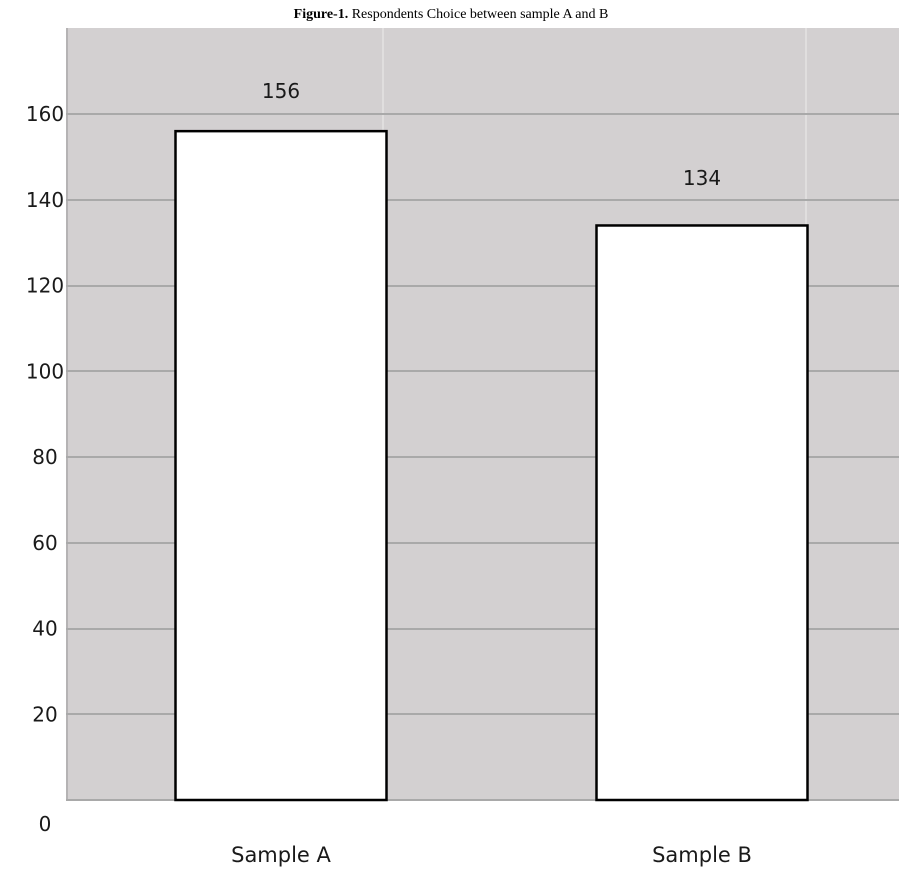 This screenshot has height=877, width=899. I want to click on y-tick-label-20: 20, so click(44, 714).